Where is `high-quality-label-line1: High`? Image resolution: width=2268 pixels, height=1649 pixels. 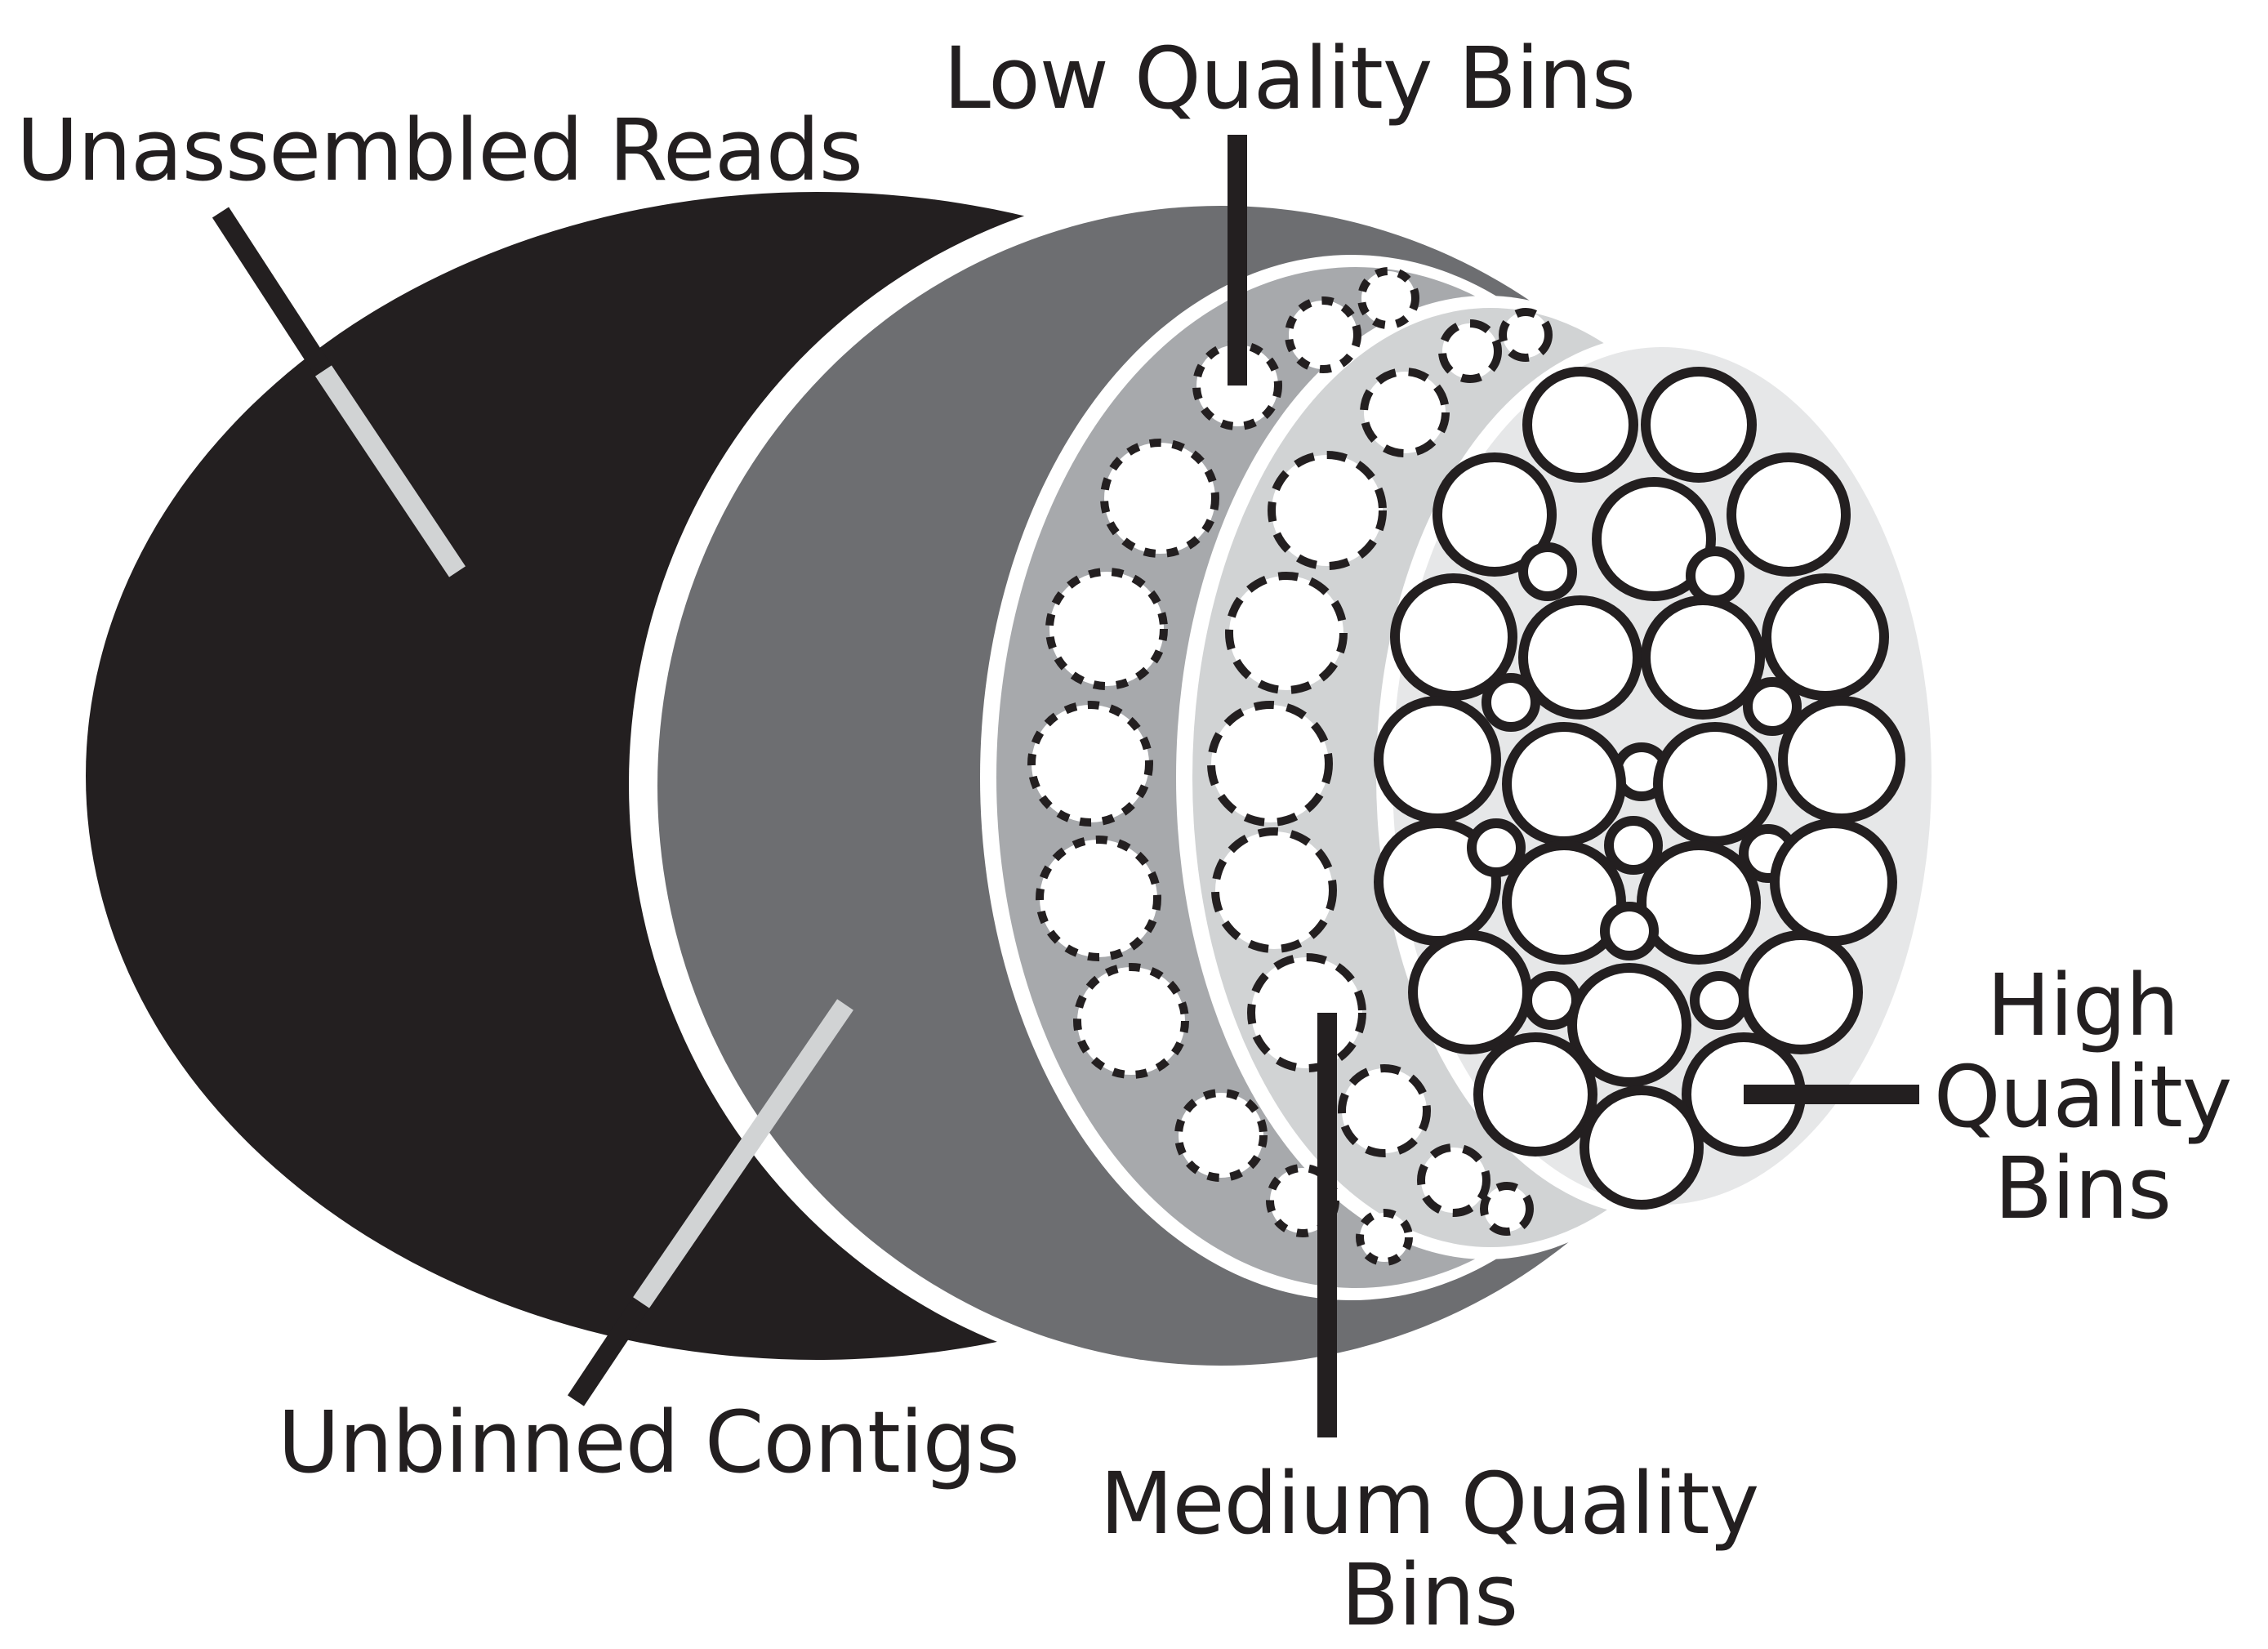
high-quality-label-line1: High is located at coordinates (2082, 1005).